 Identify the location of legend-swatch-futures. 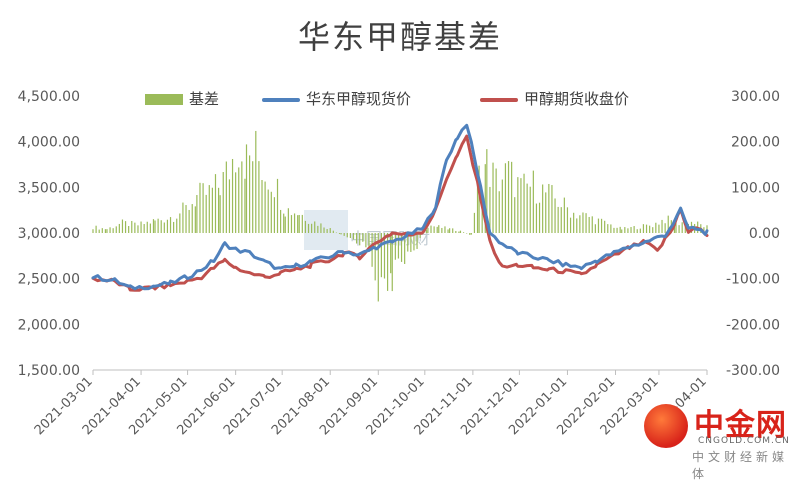
(499, 99).